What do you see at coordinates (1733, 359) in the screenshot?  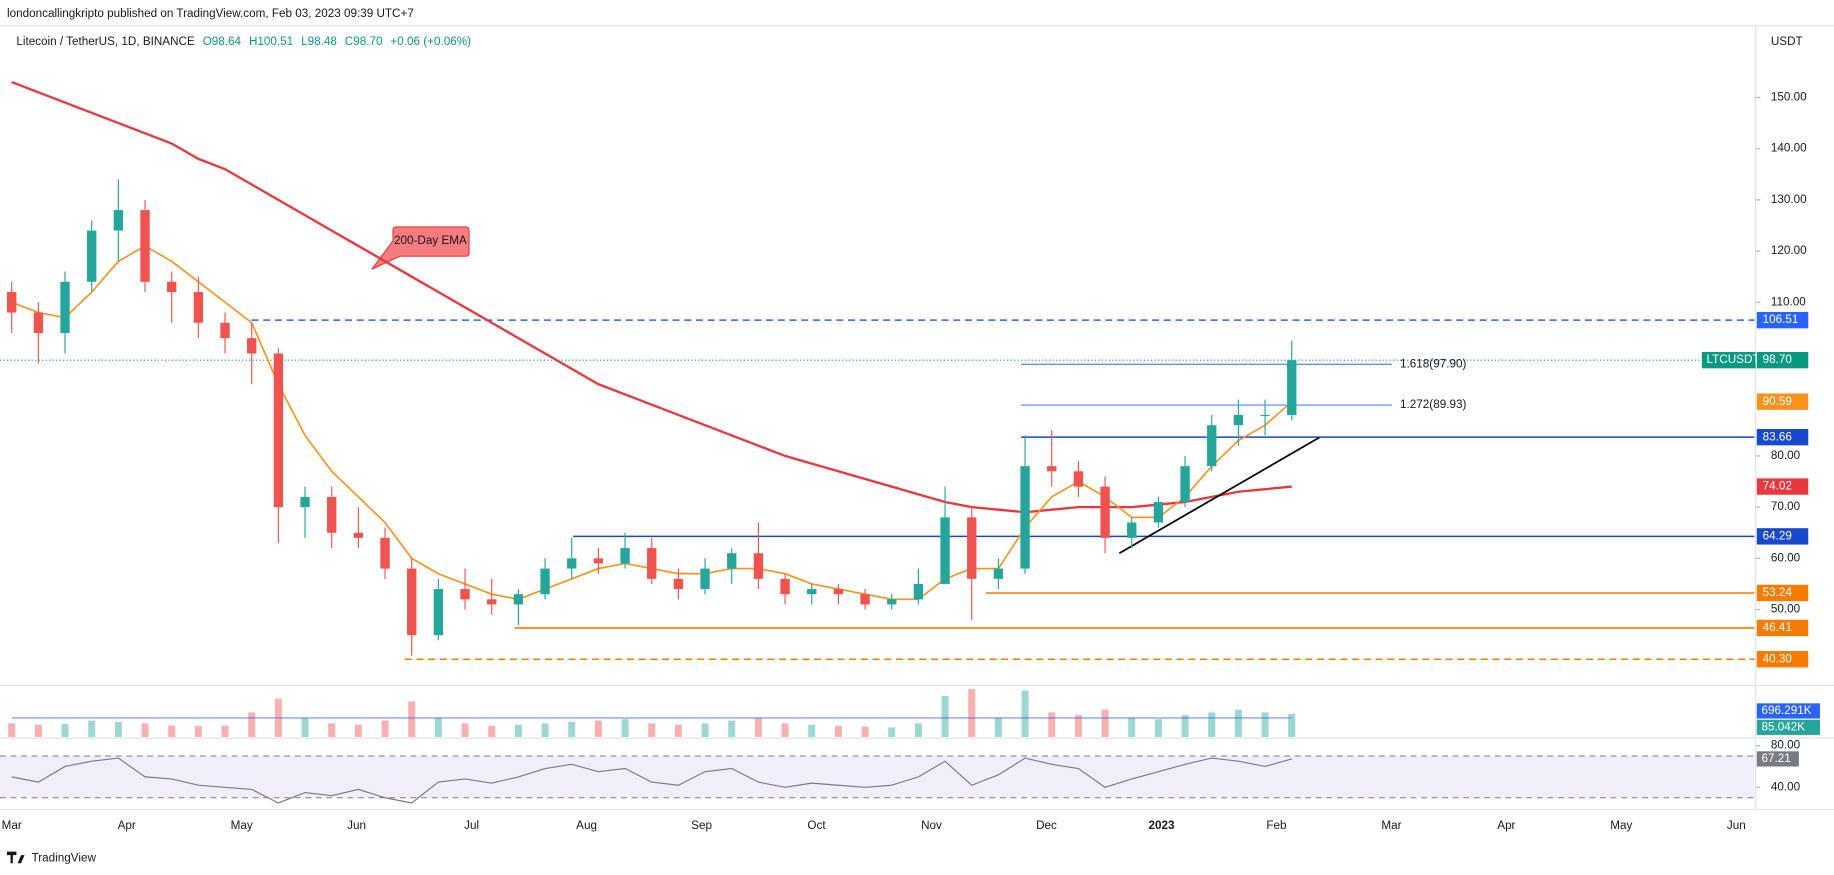 I see `symbol-tag-text: LTCUSDT` at bounding box center [1733, 359].